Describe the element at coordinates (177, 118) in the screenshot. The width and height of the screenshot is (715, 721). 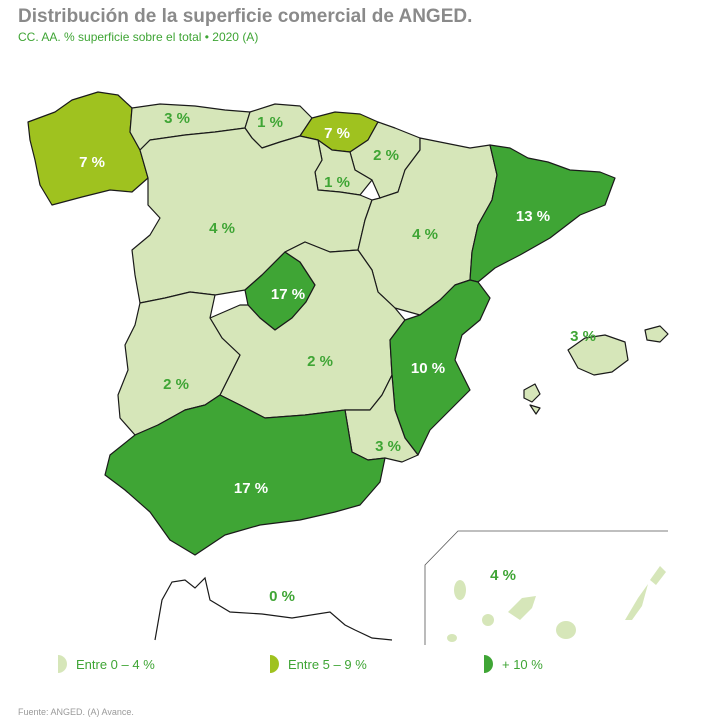
I see `label-asturias: 3 %` at that location.